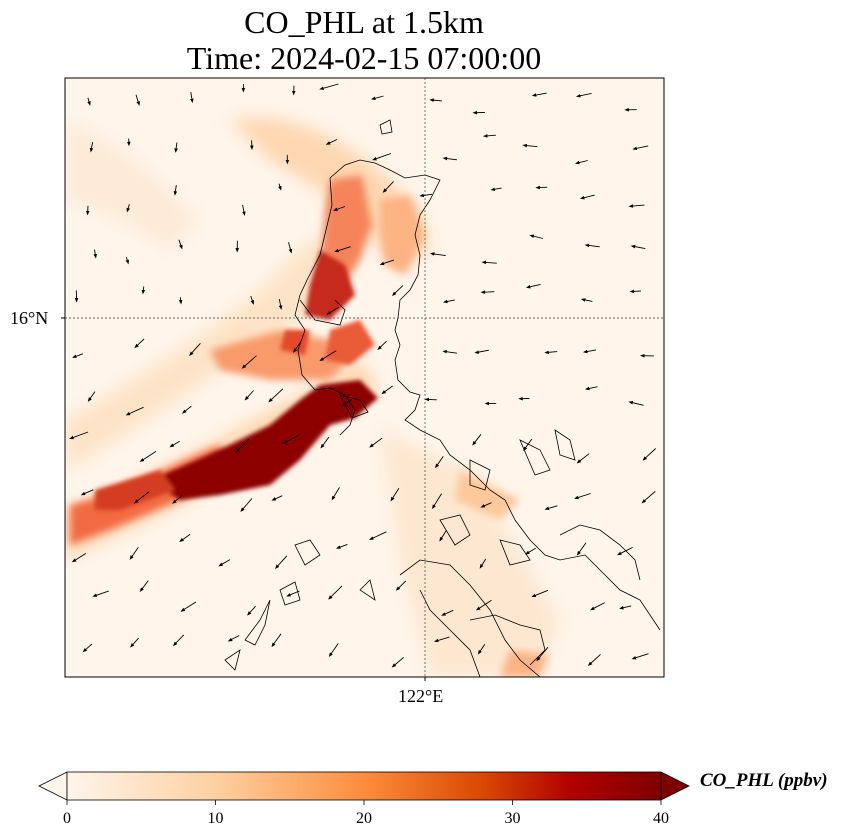  What do you see at coordinates (364, 58) in the screenshot?
I see `plot-title-line-2: Time: 2024-02-15 07:00:00` at bounding box center [364, 58].